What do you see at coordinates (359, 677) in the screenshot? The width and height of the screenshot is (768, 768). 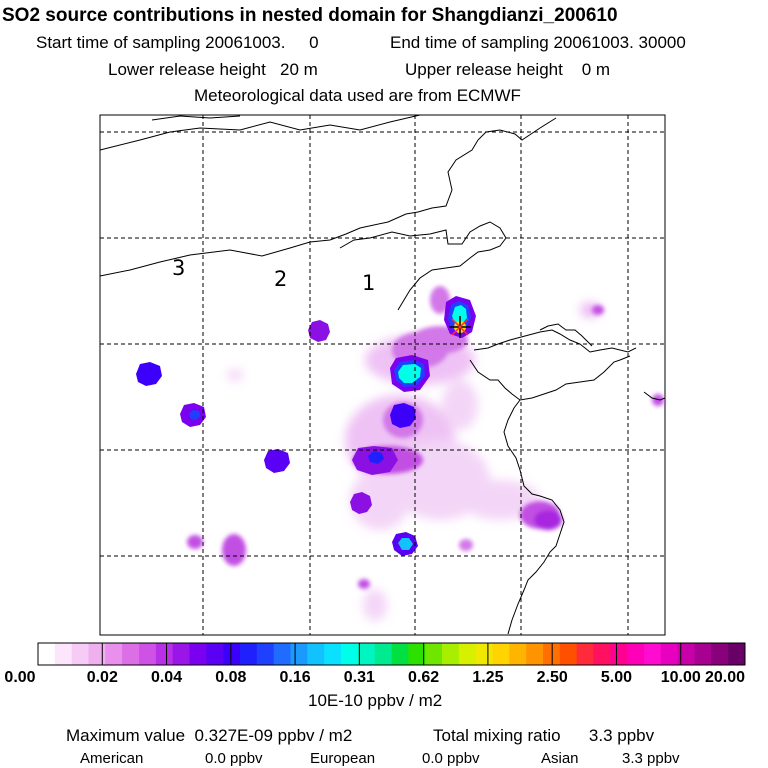 I see `colorbar-tick-label: 0.31` at bounding box center [359, 677].